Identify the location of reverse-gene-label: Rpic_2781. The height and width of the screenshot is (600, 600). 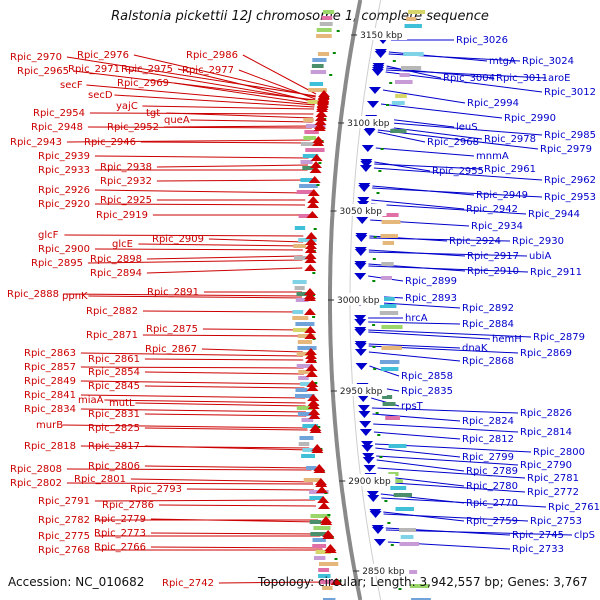
(553, 478).